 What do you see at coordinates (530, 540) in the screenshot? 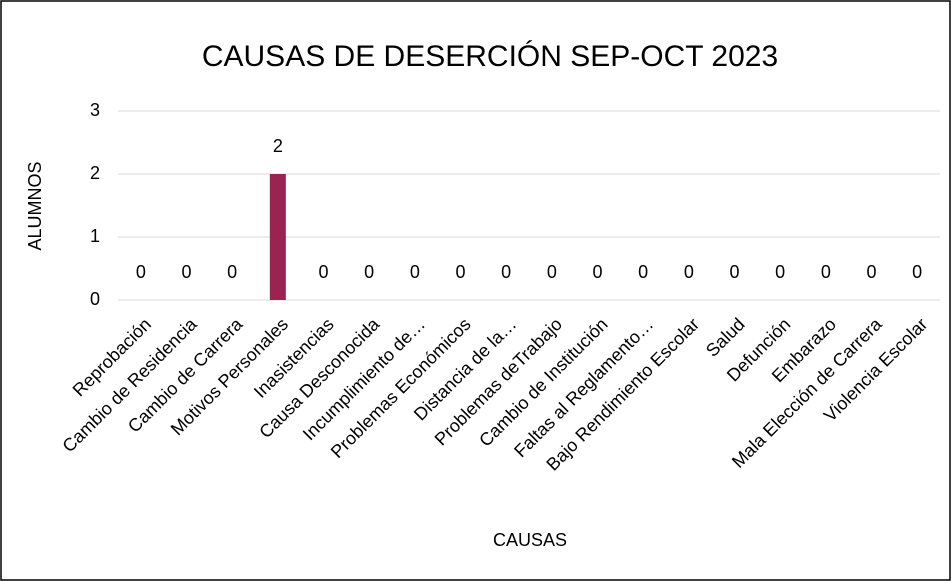
I see `x-axis-label: CAUSAS` at bounding box center [530, 540].